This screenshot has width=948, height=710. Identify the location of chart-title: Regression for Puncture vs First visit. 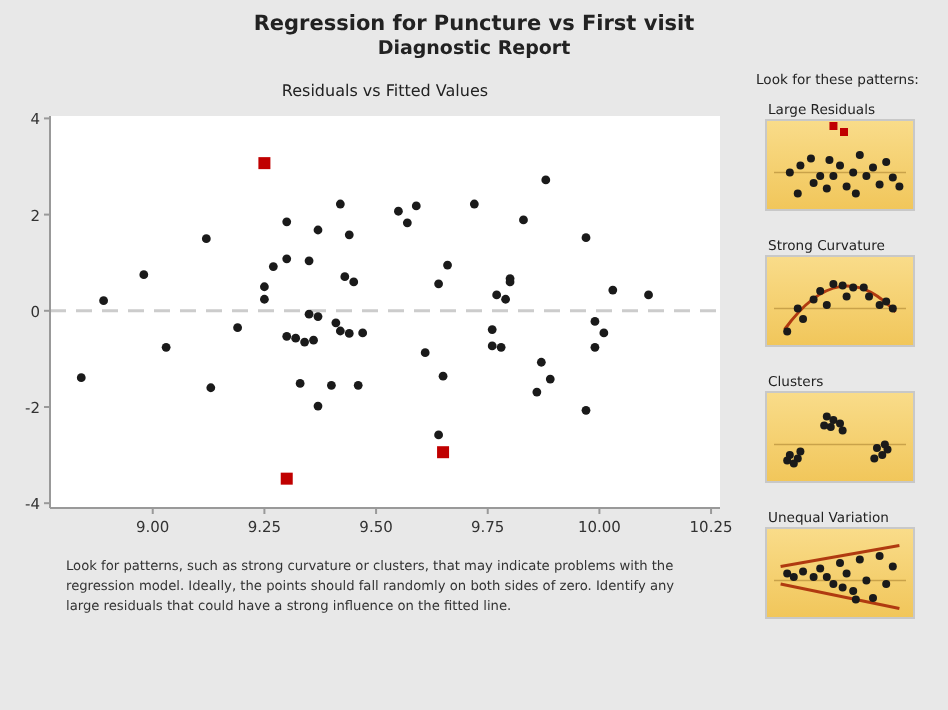
(474, 24).